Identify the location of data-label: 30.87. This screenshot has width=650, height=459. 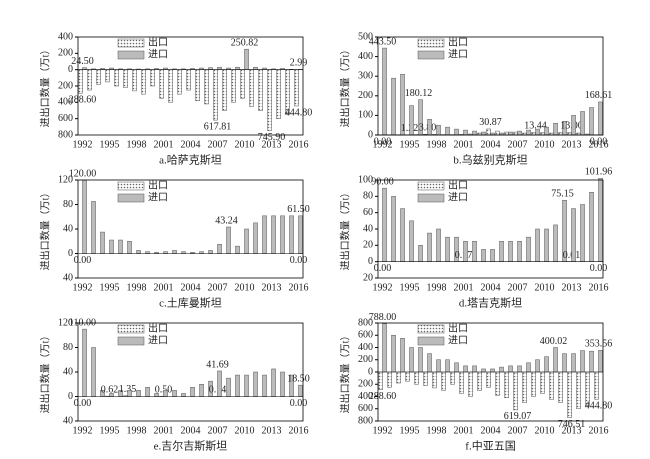
(490, 122).